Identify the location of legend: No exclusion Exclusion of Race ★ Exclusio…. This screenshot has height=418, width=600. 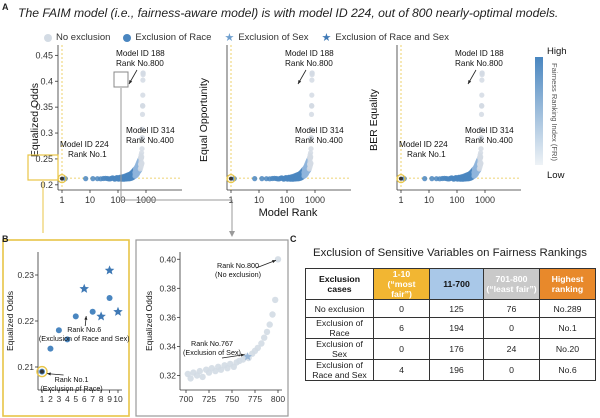
(246, 37).